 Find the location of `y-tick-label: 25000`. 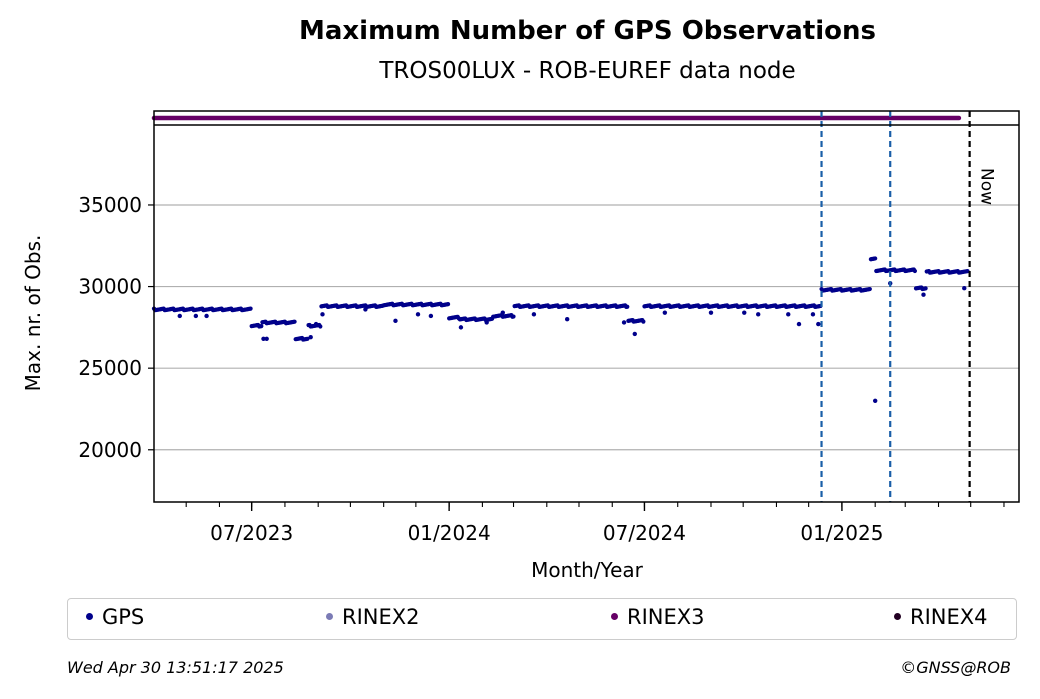

y-tick-label: 25000 is located at coordinates (110, 368).